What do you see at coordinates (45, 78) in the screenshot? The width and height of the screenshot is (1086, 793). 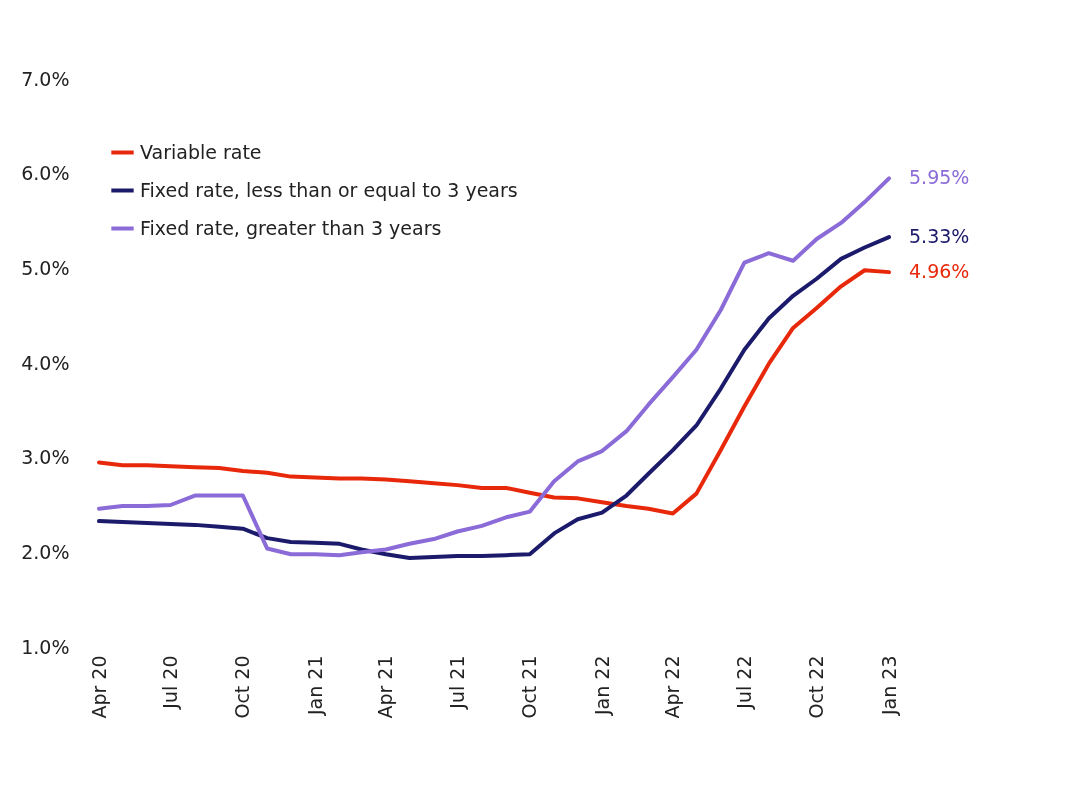 I see `y-tick-label: 7.0%` at bounding box center [45, 78].